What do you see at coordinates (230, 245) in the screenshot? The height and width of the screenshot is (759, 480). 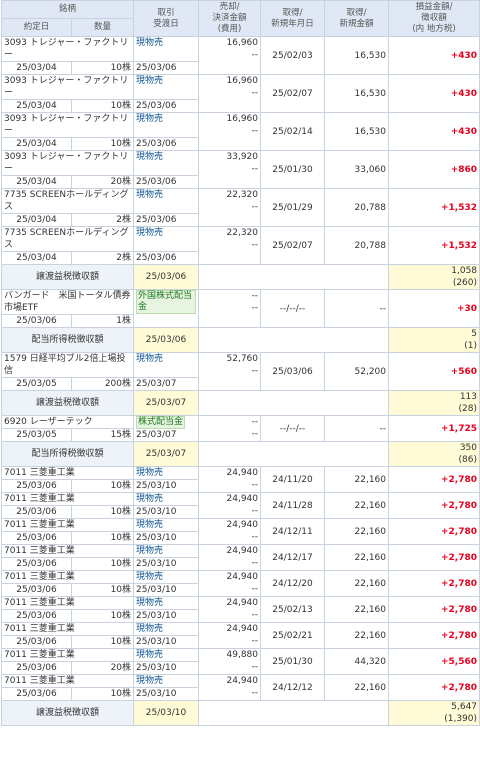 I see `sell-amount: 22,320 --` at bounding box center [230, 245].